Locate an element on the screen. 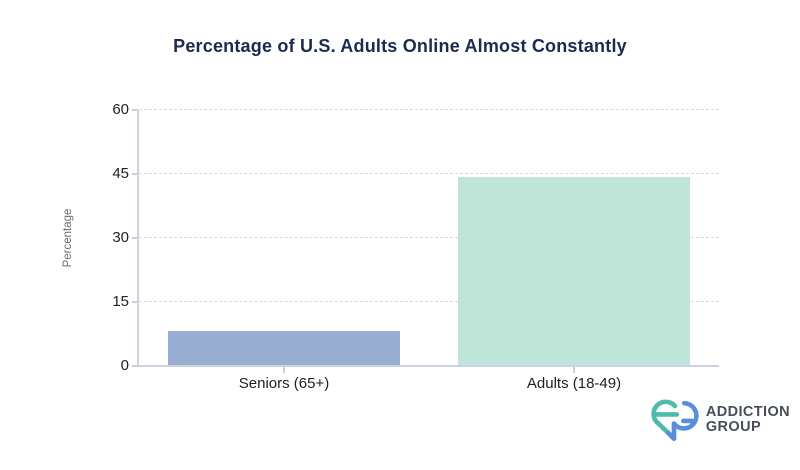 The image size is (800, 470). y-tick-label-45: 45 is located at coordinates (120, 173).